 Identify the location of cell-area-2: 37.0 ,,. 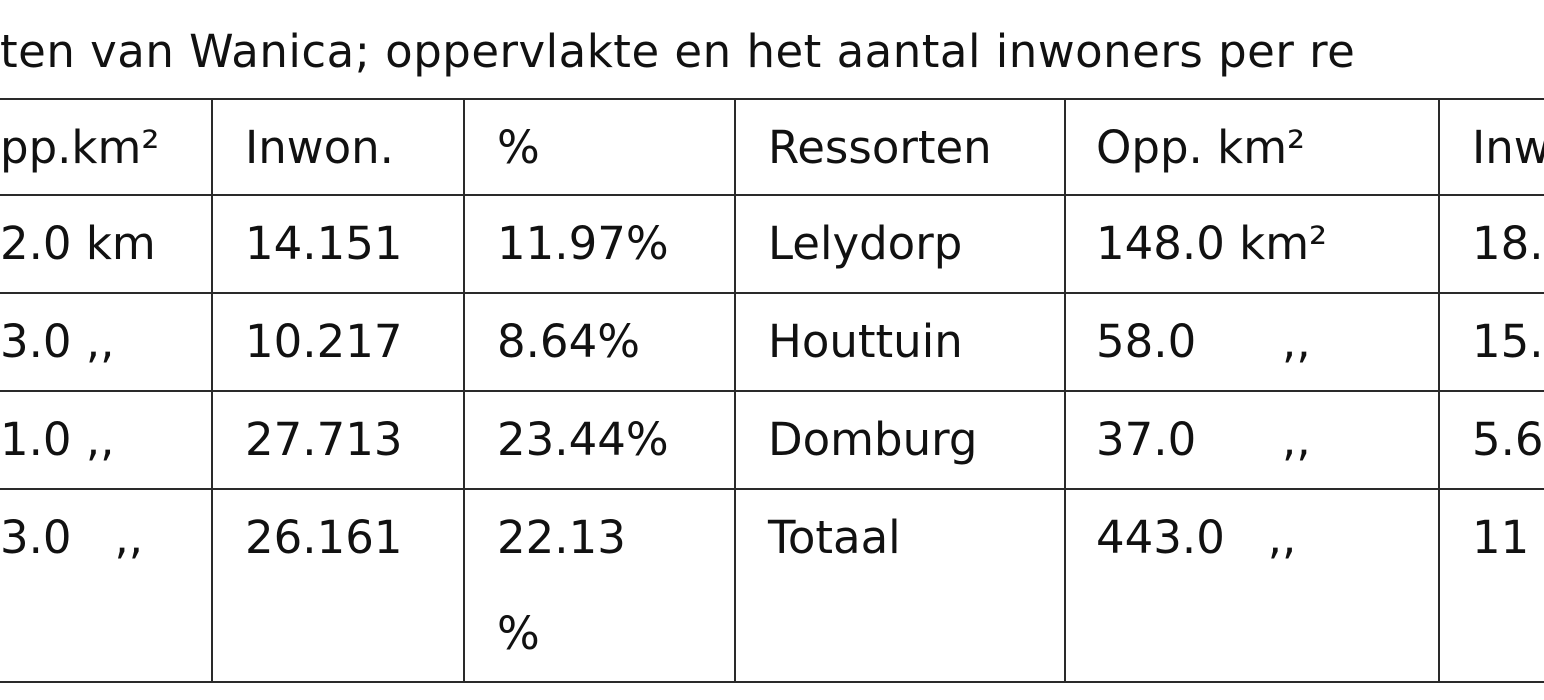
(1203, 439).